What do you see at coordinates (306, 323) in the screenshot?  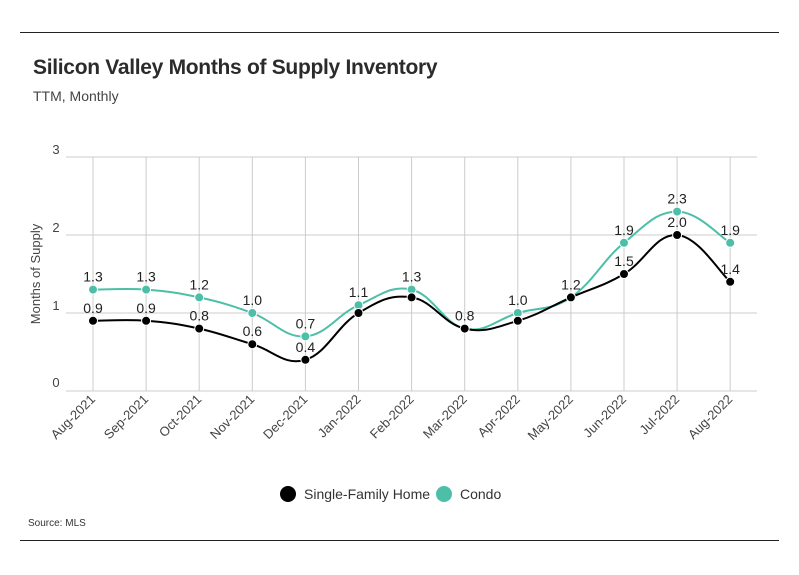 I see `data-label-condo: 0.7` at bounding box center [306, 323].